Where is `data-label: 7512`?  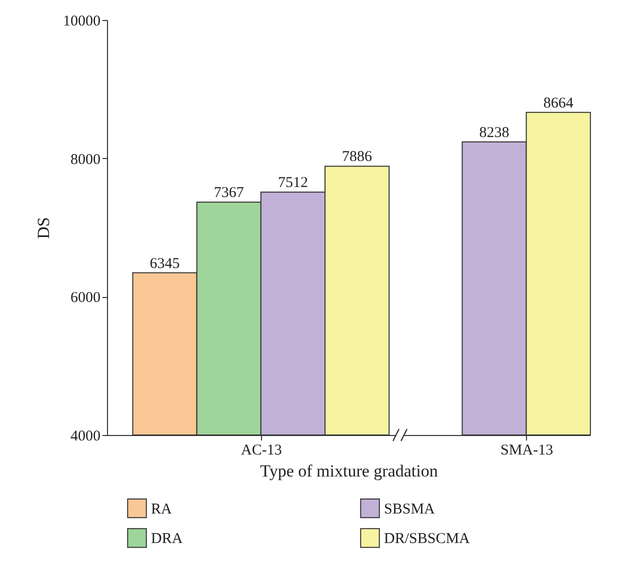 data-label: 7512 is located at coordinates (293, 183).